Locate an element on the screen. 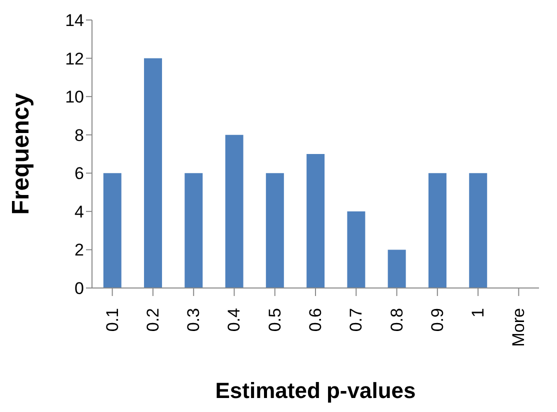 The image size is (557, 412). x-tick-label: 0.5 is located at coordinates (274, 320).